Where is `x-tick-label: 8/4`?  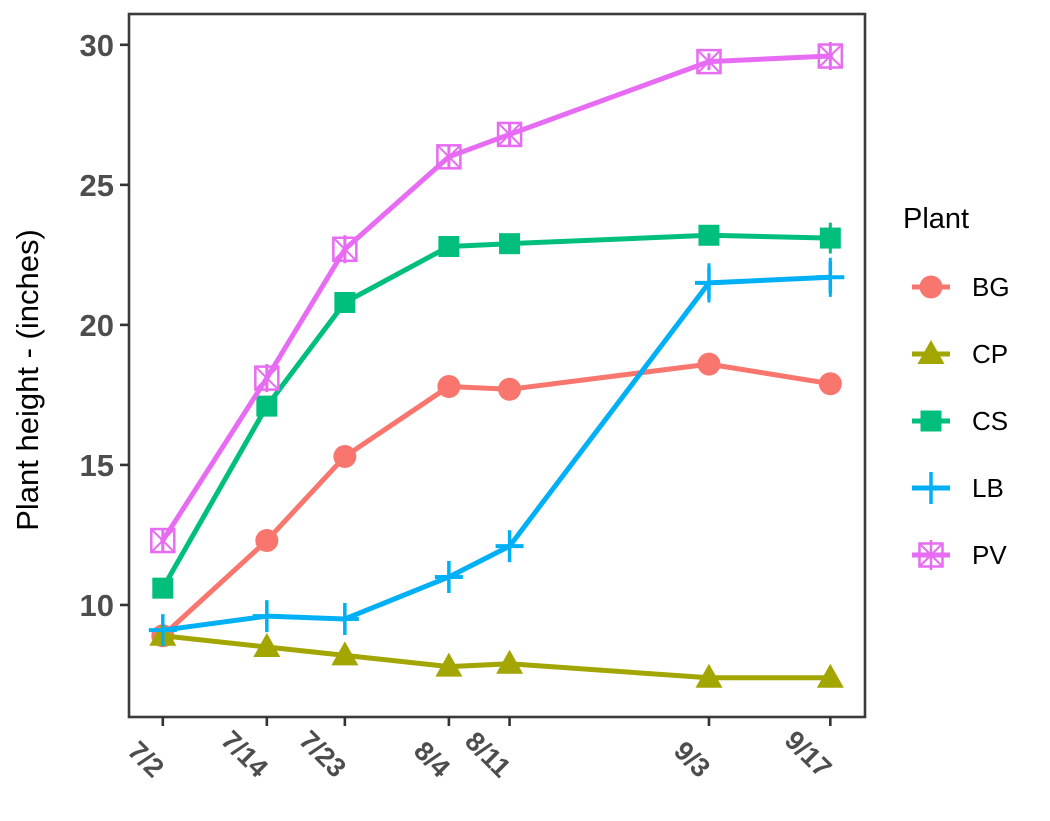 x-tick-label: 8/4 is located at coordinates (432, 759).